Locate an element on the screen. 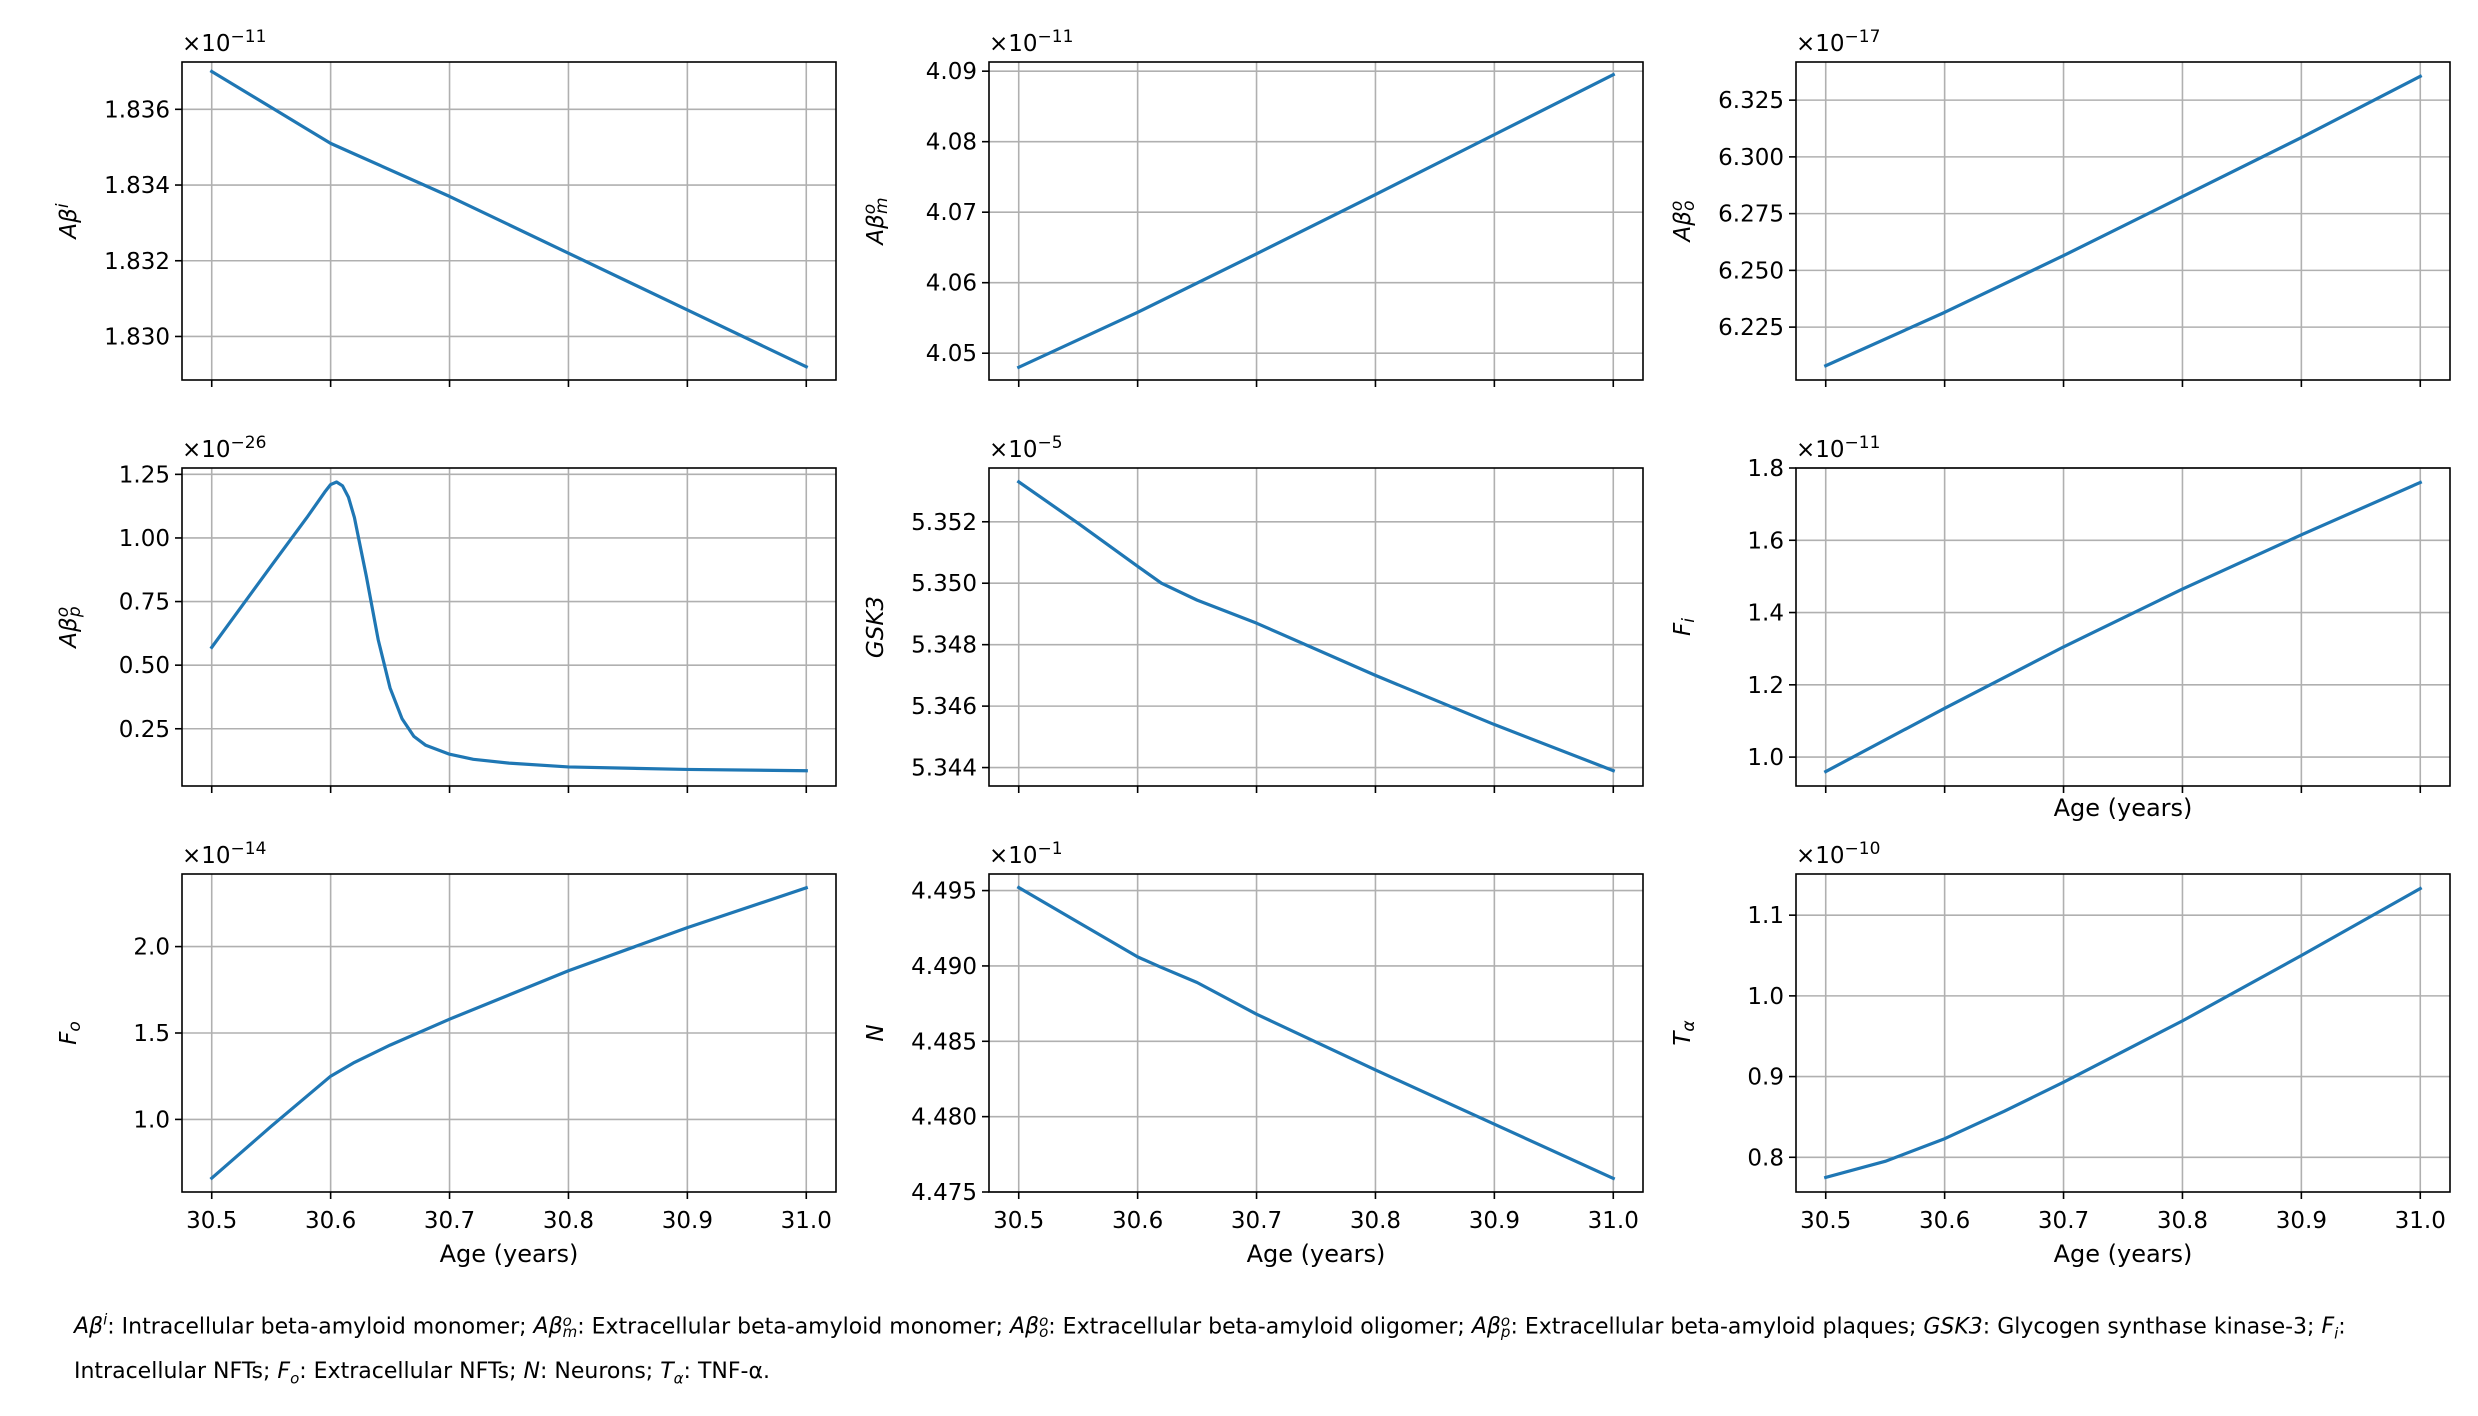 The image size is (2478, 1416). y-tick-label: 1.5 is located at coordinates (151, 1034).